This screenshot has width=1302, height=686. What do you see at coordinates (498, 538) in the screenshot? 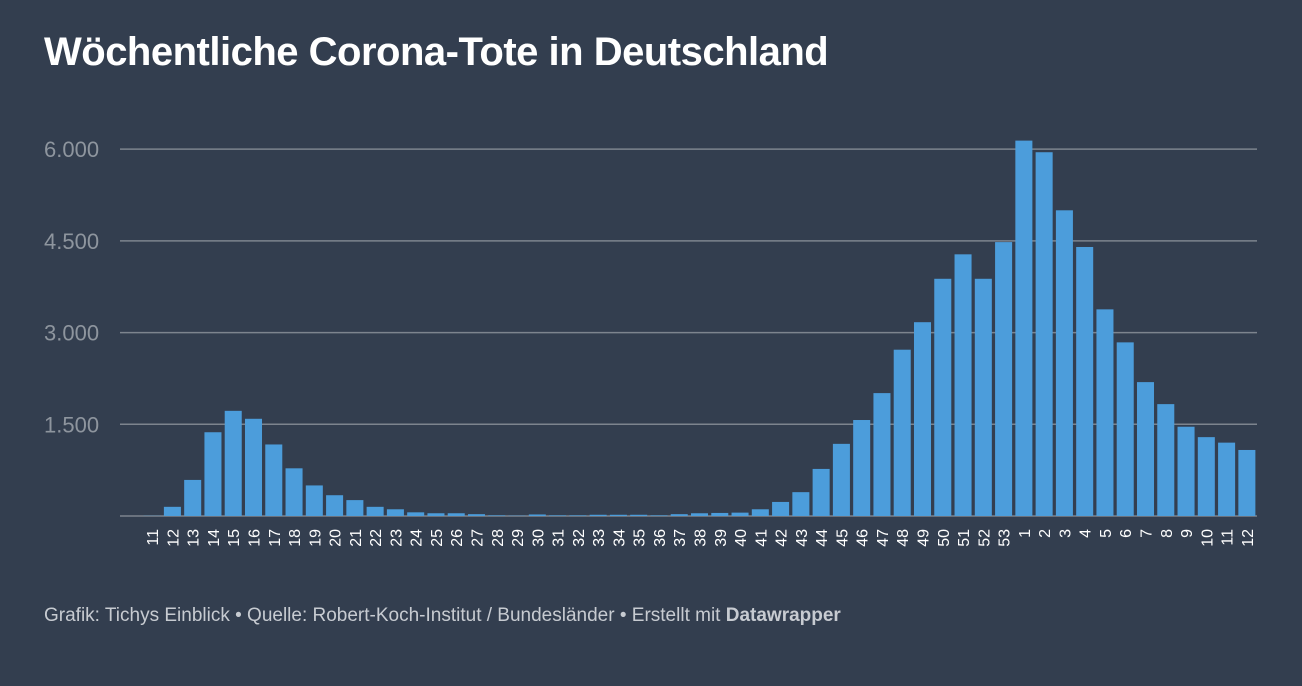
I see `x-tick-label: 28` at bounding box center [498, 538].